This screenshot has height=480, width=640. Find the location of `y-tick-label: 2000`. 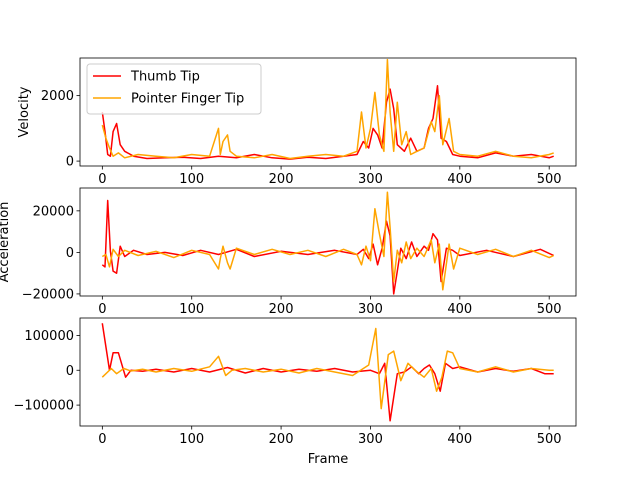

y-tick-label: 2000 is located at coordinates (57, 96).